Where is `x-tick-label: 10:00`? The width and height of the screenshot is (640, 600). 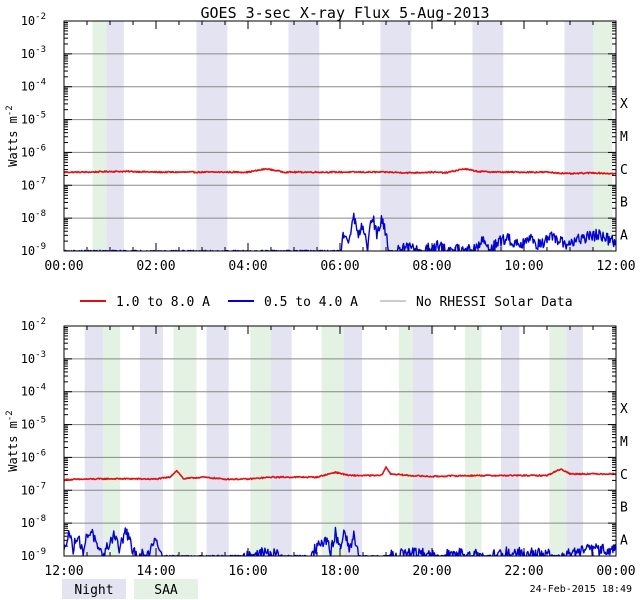 x-tick-label: 10:00 is located at coordinates (523, 266).